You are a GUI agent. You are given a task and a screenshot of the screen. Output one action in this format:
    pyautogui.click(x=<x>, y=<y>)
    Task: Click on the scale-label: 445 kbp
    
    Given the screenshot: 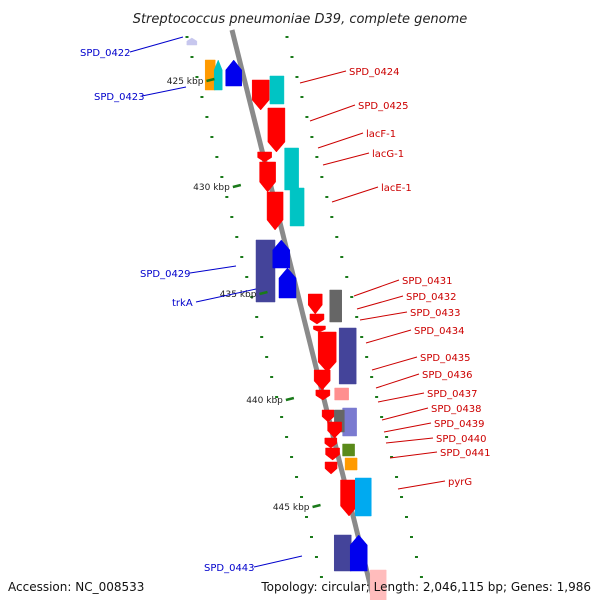 What is the action you would take?
    pyautogui.click(x=291, y=508)
    